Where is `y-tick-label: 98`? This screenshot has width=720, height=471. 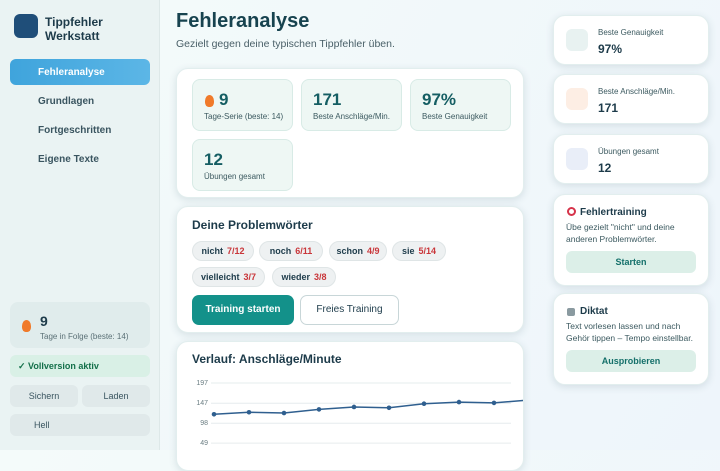
y-tick-label: 98 is located at coordinates (204, 423).